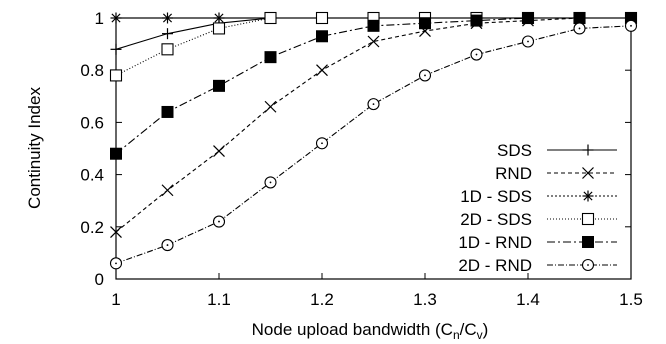  What do you see at coordinates (322, 299) in the screenshot?
I see `x-tick-label: 1.2` at bounding box center [322, 299].